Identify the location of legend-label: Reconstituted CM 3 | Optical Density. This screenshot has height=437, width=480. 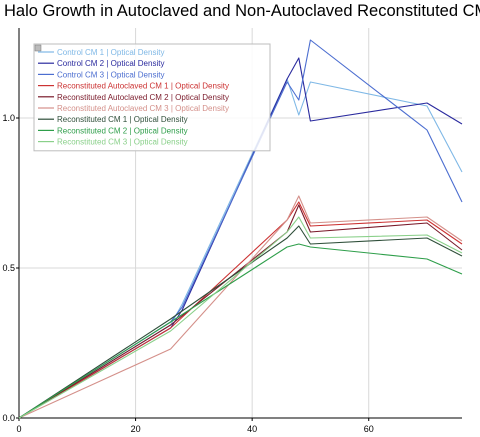
(122, 142).